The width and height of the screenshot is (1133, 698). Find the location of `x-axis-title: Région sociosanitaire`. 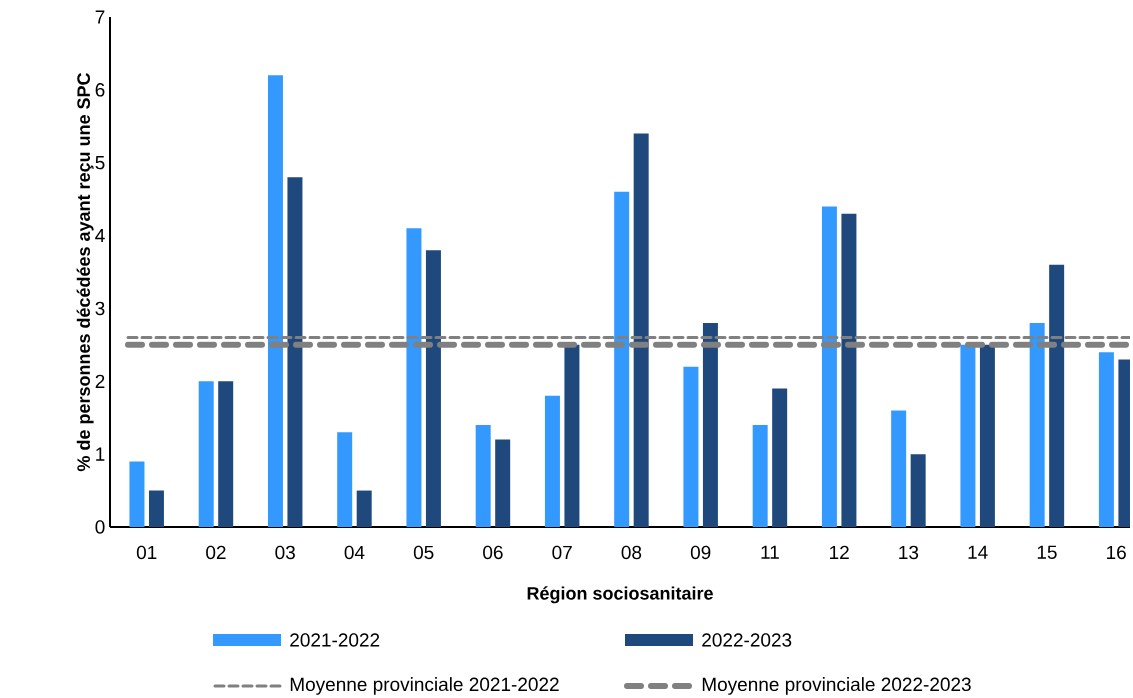

x-axis-title: Région sociosanitaire is located at coordinates (620, 595).